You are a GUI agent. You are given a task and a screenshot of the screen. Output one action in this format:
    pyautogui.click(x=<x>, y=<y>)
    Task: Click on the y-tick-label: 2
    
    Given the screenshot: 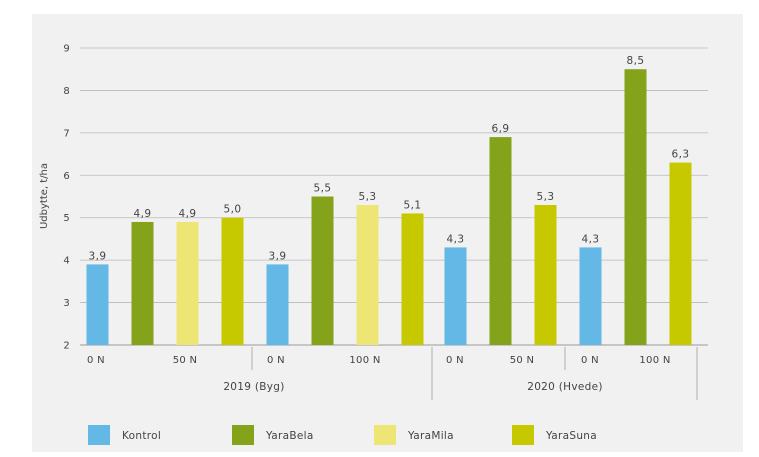 What is the action you would take?
    pyautogui.click(x=66, y=346)
    